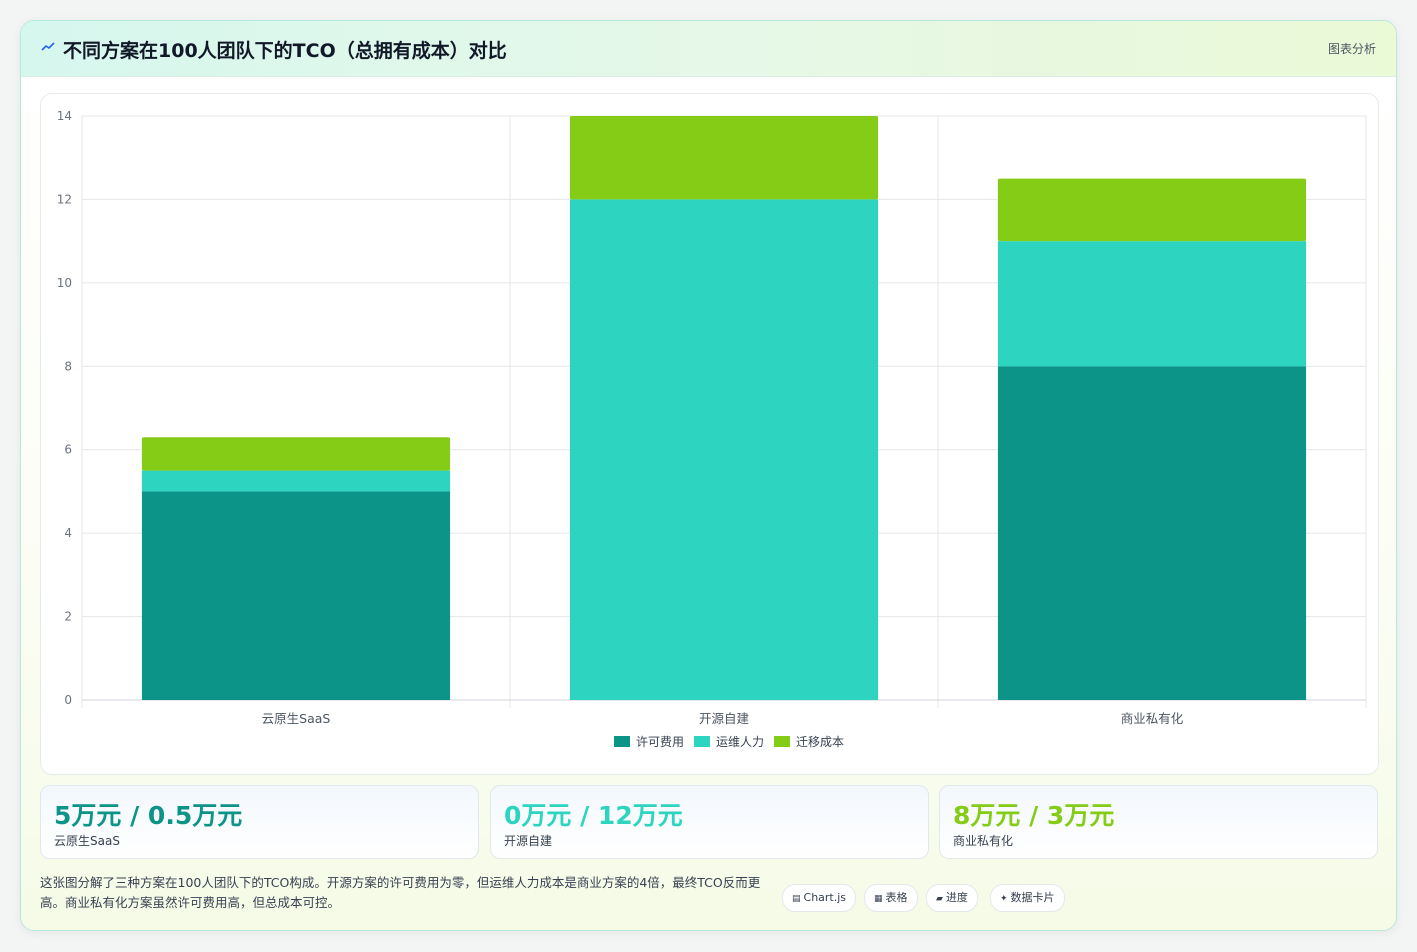 The height and width of the screenshot is (952, 1417). I want to click on stat-label: 商业私有化, so click(983, 841).